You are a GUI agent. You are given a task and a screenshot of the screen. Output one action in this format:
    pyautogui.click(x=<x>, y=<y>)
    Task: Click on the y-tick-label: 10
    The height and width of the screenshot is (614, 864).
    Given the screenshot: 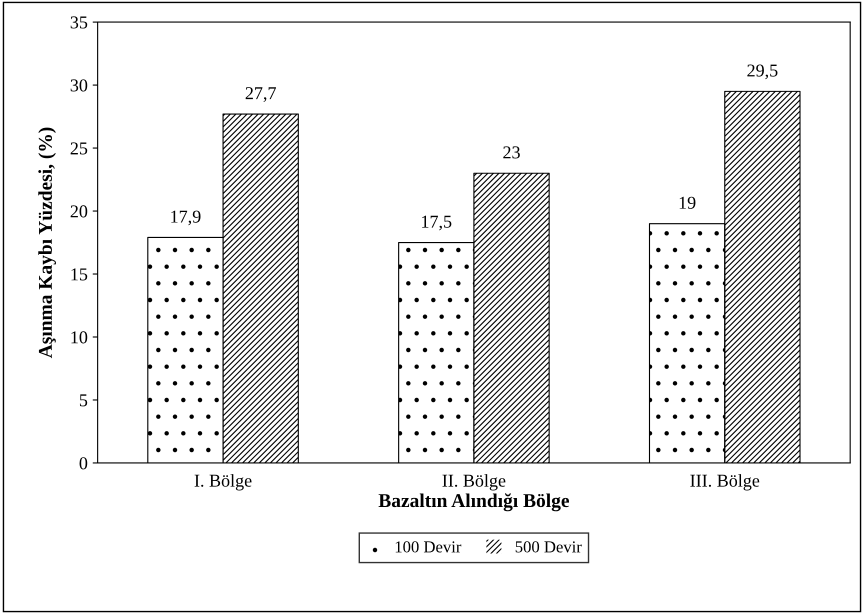 What is the action you would take?
    pyautogui.click(x=79, y=337)
    